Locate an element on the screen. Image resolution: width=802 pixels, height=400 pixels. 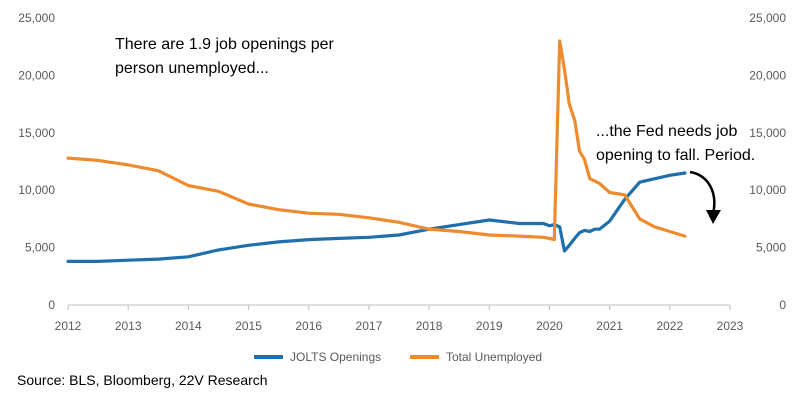
x-tick-label: 2016 is located at coordinates (308, 326).